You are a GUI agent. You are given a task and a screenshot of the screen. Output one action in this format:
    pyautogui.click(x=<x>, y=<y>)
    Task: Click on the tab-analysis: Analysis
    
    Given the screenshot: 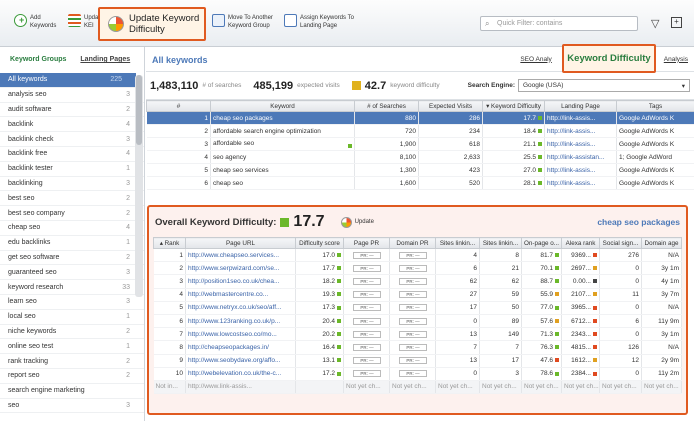 What is the action you would take?
    pyautogui.click(x=675, y=59)
    